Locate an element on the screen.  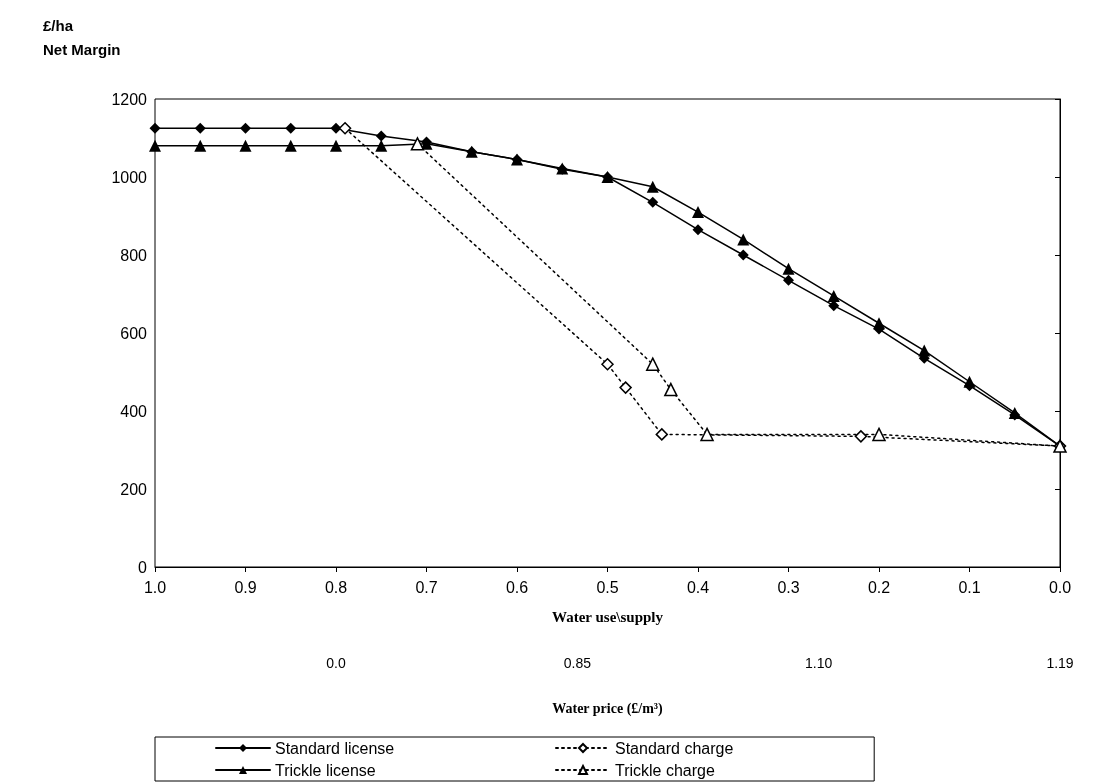
text: 0.85 is located at coordinates (577, 663).